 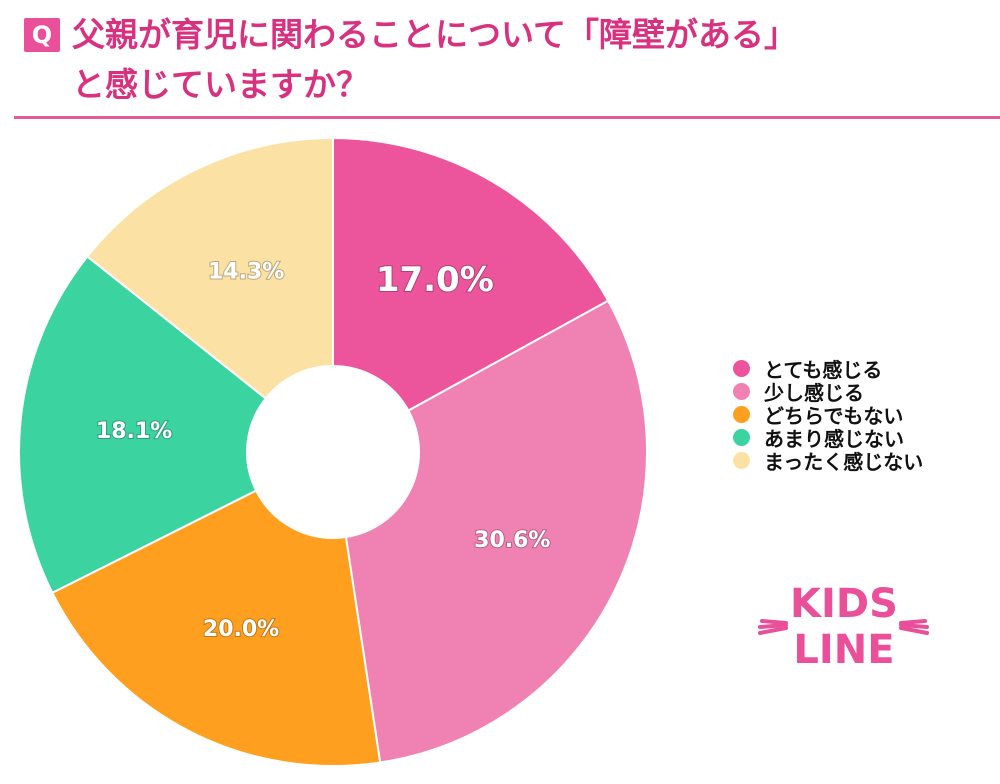 What do you see at coordinates (134, 431) in the screenshot?
I see `slice-label: 18.1%` at bounding box center [134, 431].